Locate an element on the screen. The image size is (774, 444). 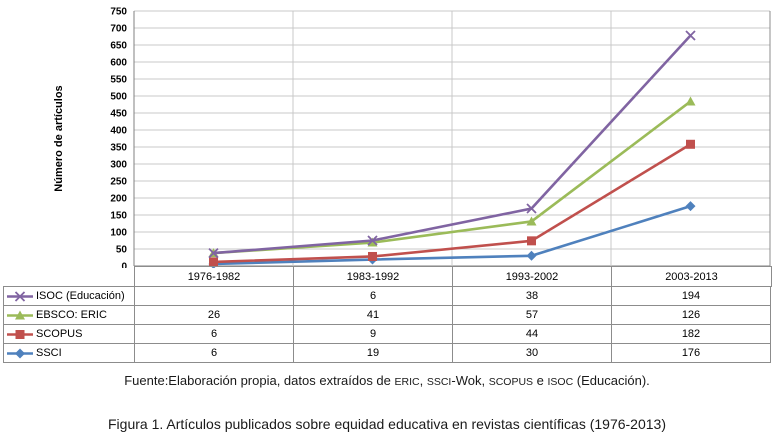
y-axis-tick: 50 is located at coordinates (122, 250).